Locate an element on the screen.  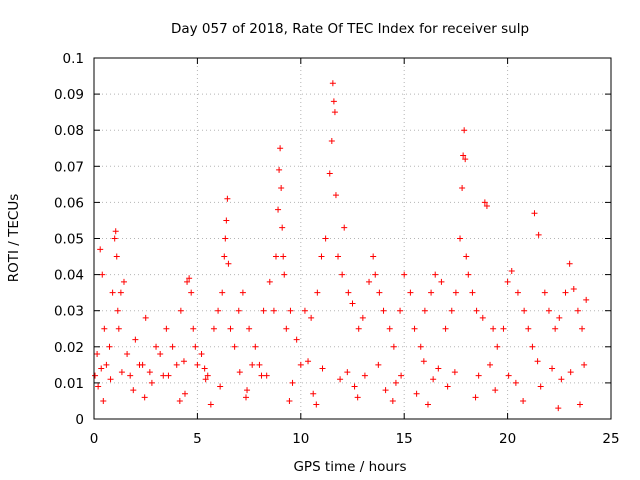
y-tick-label: 0.07 is located at coordinates (69, 167).